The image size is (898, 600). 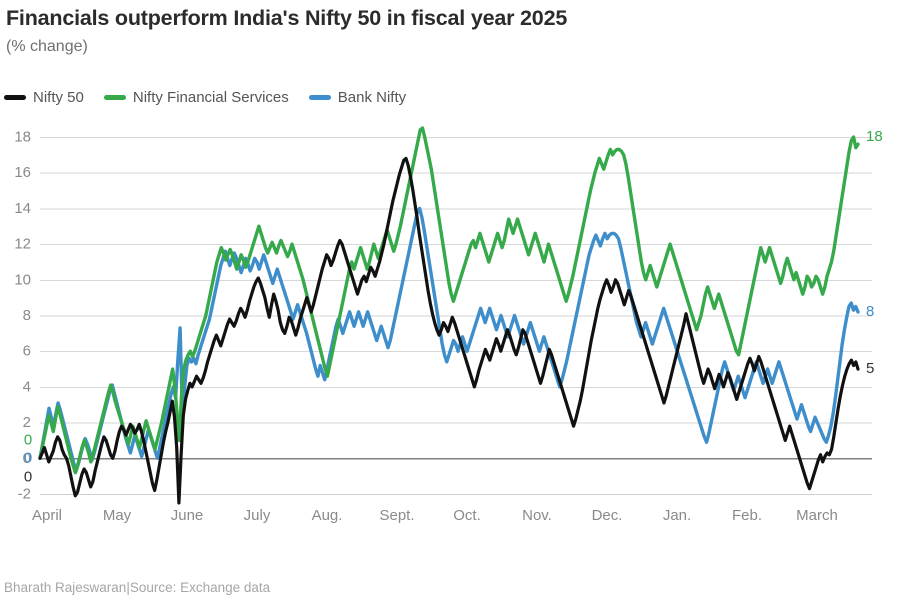 I want to click on y-axis-tick-label: 0, so click(x=27, y=458).